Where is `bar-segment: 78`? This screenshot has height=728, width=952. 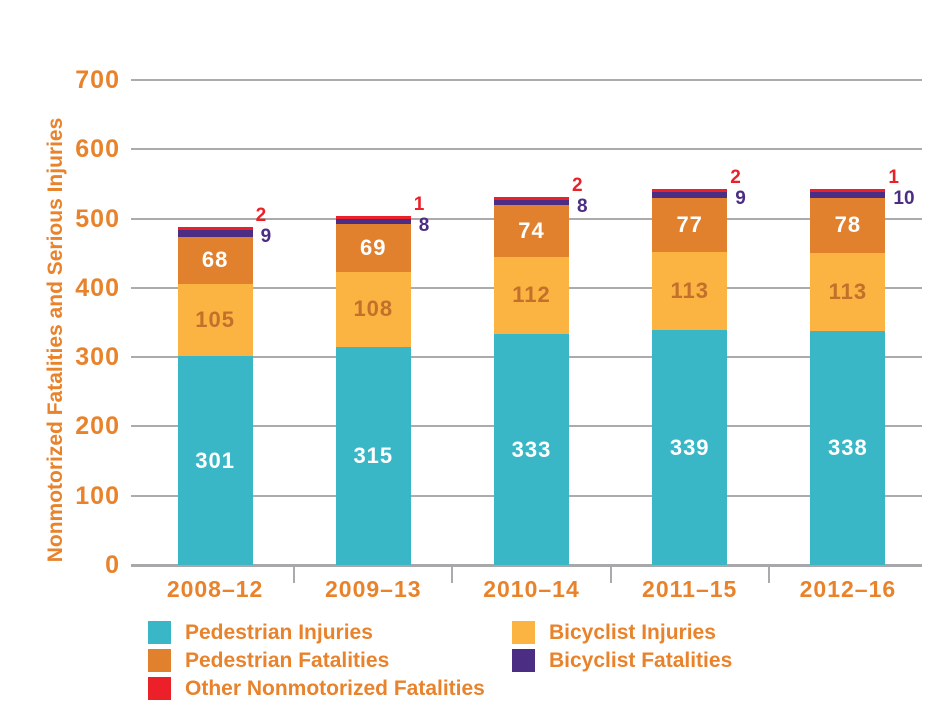
bar-segment: 78 is located at coordinates (848, 225).